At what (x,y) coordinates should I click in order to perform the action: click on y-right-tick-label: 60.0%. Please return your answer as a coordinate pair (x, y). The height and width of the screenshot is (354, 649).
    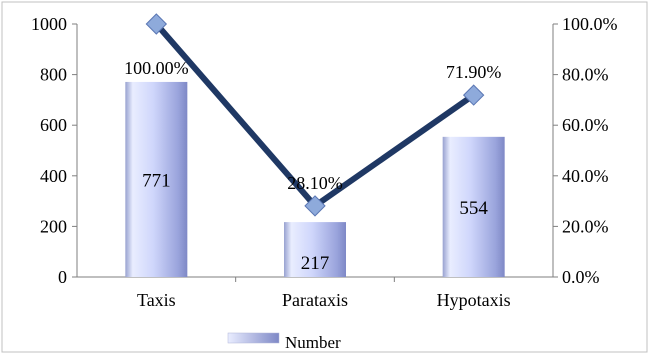
    Looking at the image, I should click on (585, 125).